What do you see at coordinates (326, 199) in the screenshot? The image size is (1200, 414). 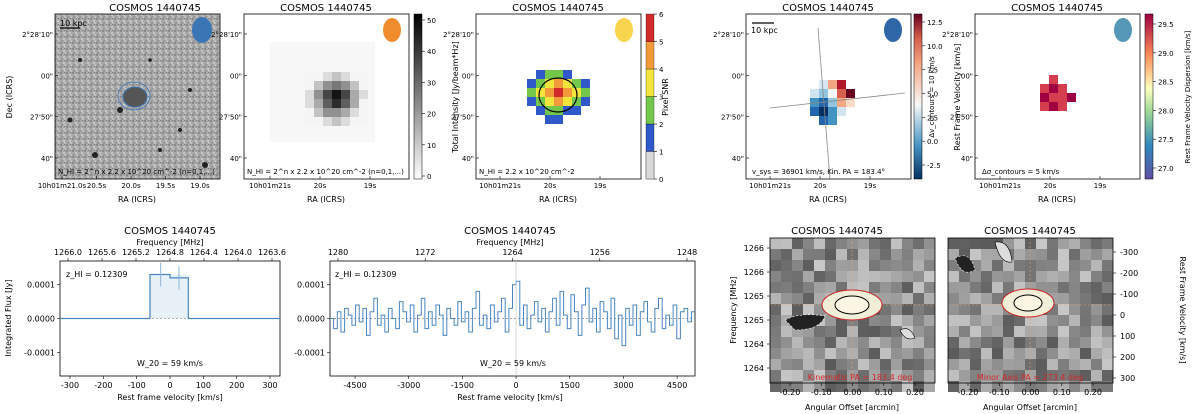 I see `ra-axis-label: RA (ICRS)` at bounding box center [326, 199].